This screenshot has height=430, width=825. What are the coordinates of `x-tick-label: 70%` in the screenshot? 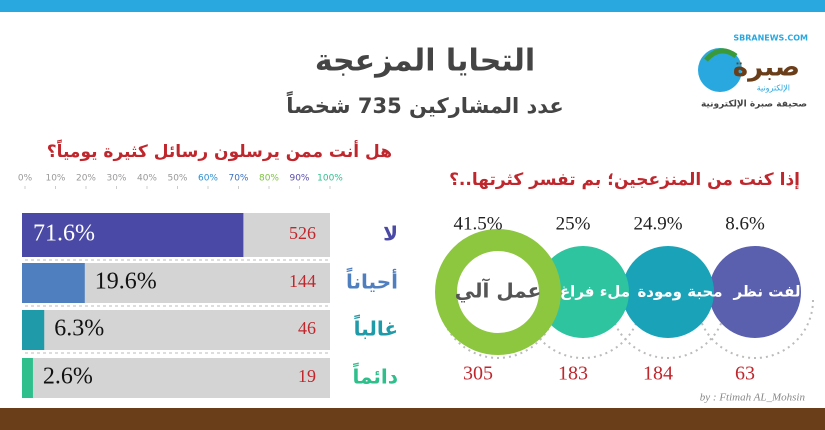 It's located at (238, 179).